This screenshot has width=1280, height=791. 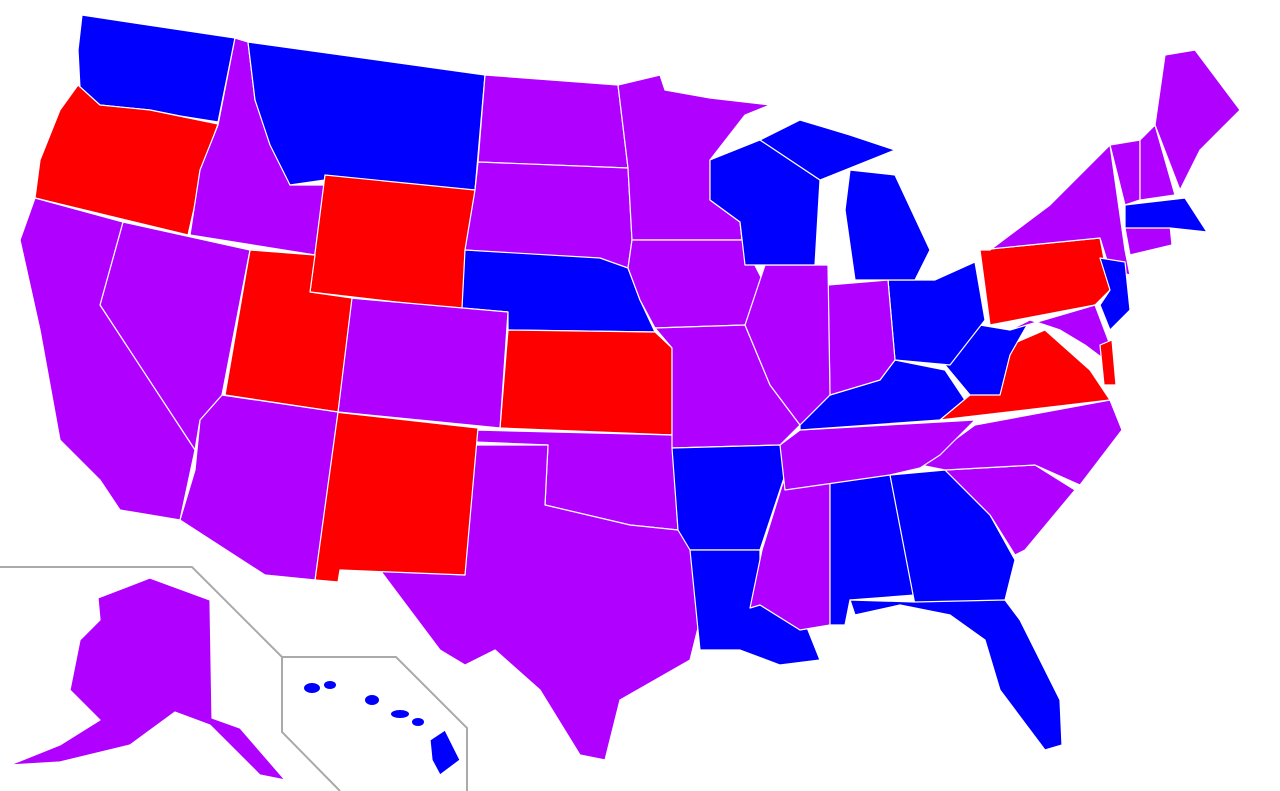 I want to click on state-kansas, so click(x=586, y=382).